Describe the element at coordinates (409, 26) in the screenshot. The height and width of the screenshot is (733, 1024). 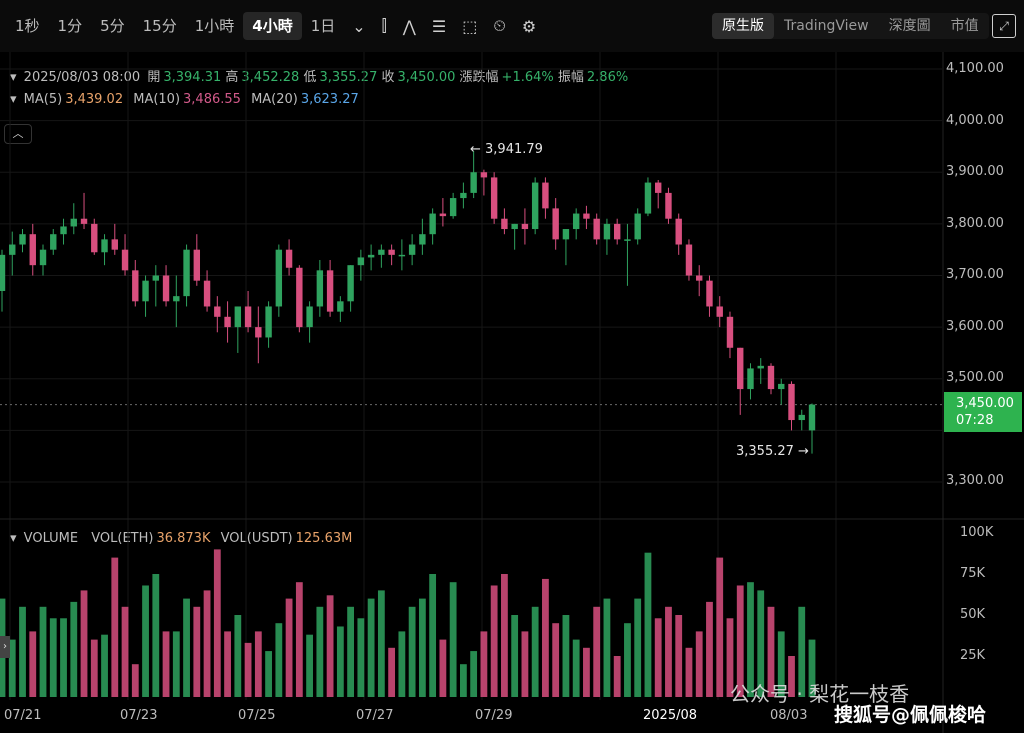
I see `indicator-icon: ⋀` at that location.